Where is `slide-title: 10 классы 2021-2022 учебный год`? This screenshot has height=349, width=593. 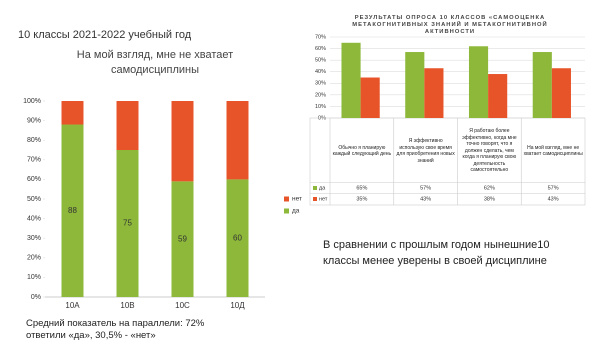
slide-title: 10 классы 2021-2022 учебный год is located at coordinates (105, 35).